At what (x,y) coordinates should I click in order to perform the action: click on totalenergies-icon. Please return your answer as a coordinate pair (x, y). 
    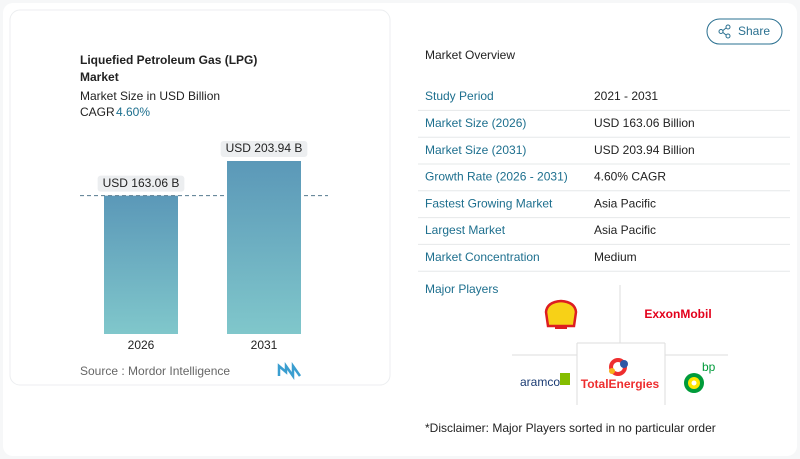
    Looking at the image, I should click on (618, 367).